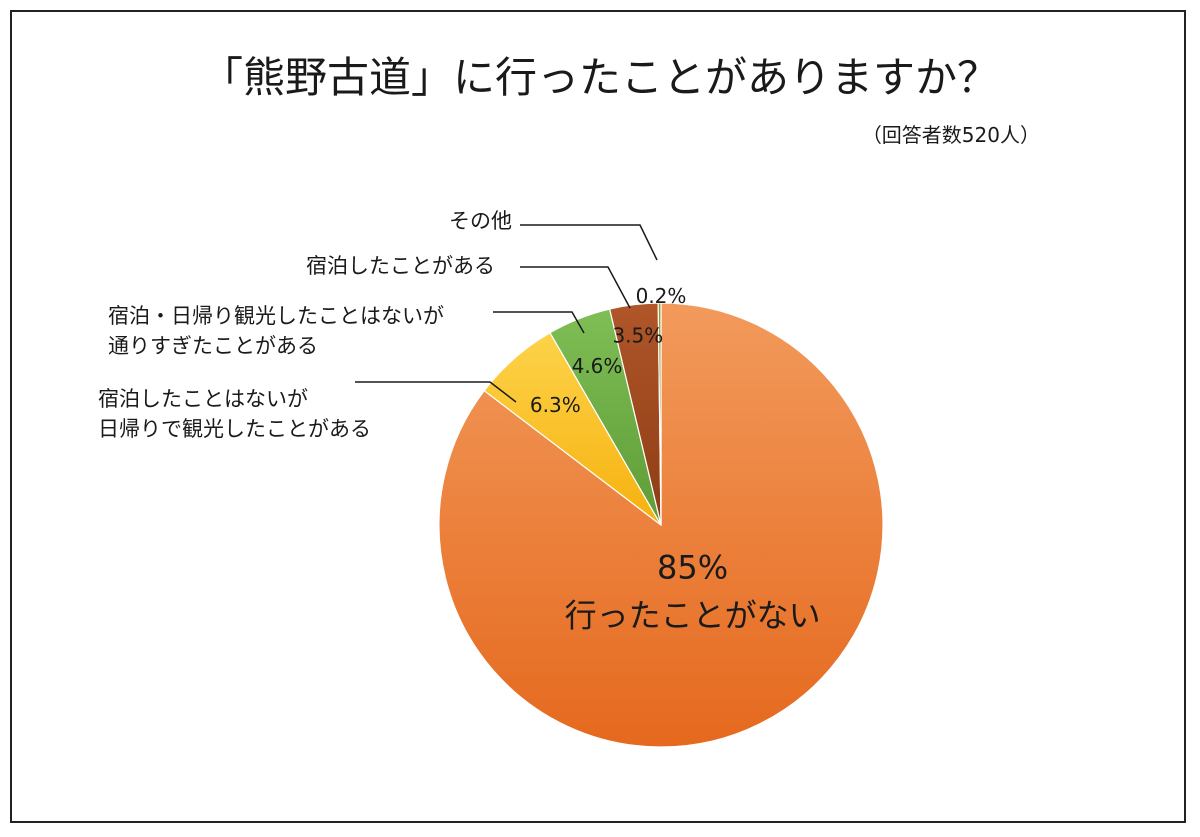 The image size is (1200, 837). What do you see at coordinates (951, 135) in the screenshot?
I see `chart-subtitle: （回答者数520人）` at bounding box center [951, 135].